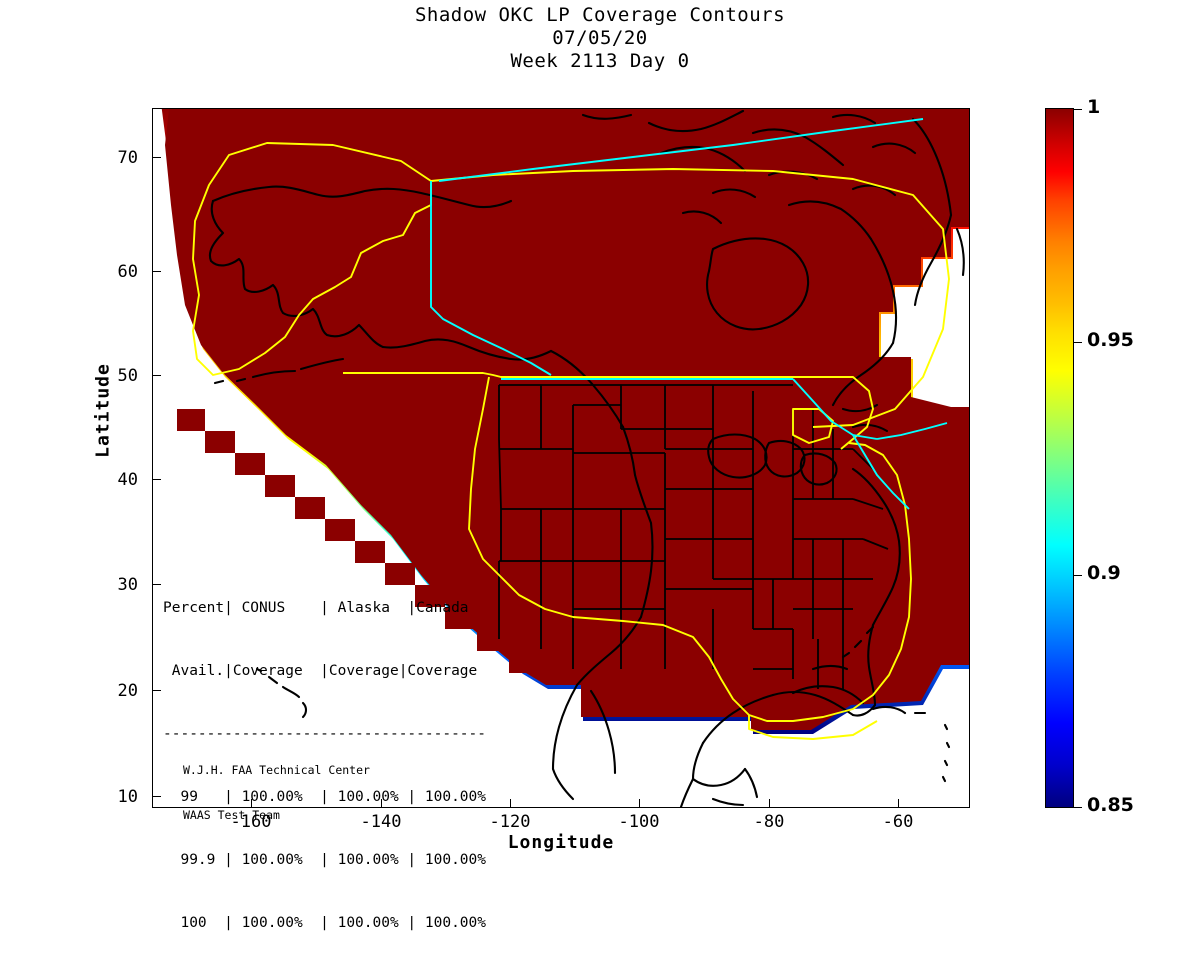  Describe the element at coordinates (316, 608) in the screenshot. I see `table-header-row-1: Percent| CONUS | Alaska |Canada` at that location.